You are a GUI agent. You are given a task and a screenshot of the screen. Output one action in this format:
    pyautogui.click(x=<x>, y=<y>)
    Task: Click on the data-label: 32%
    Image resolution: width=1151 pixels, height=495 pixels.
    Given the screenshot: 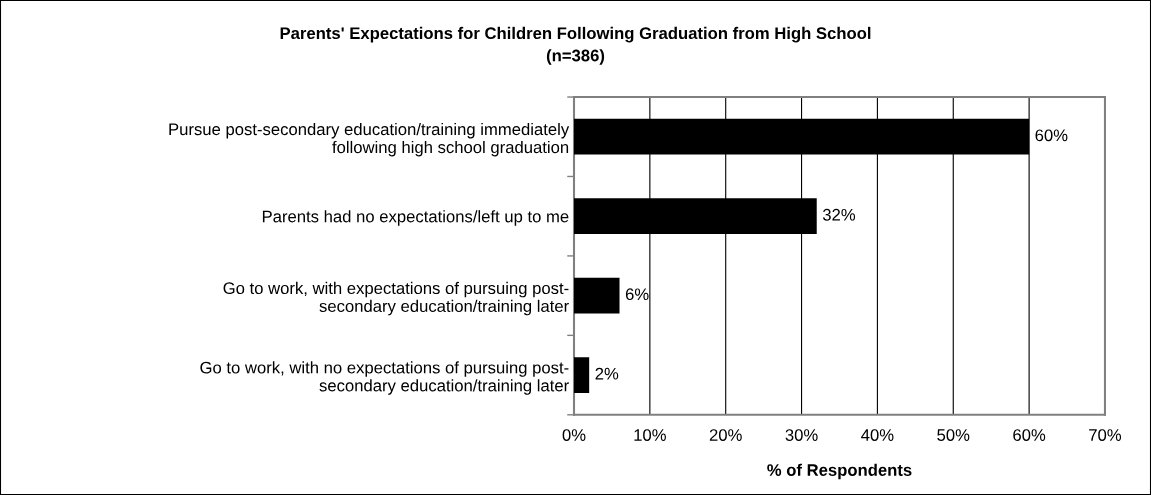 What is the action you would take?
    pyautogui.click(x=839, y=214)
    